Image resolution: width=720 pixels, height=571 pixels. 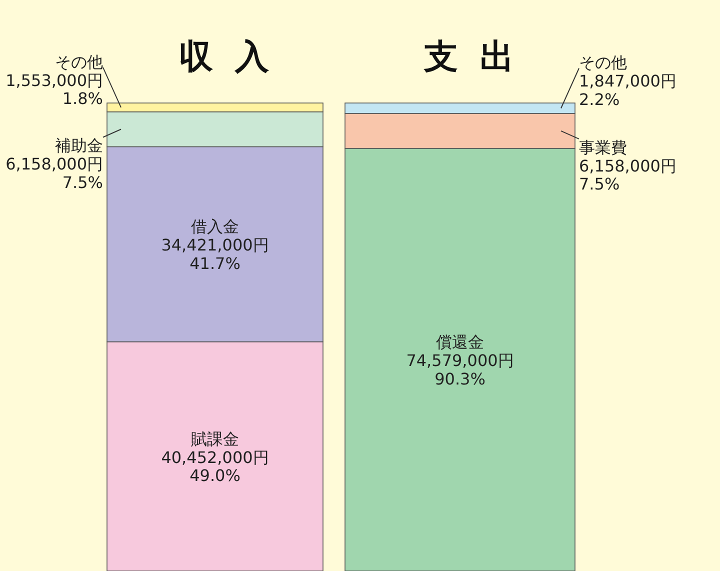 What do you see at coordinates (215, 467) in the screenshot?
I see `data-label: 40,452,000円 49.0%` at bounding box center [215, 467].